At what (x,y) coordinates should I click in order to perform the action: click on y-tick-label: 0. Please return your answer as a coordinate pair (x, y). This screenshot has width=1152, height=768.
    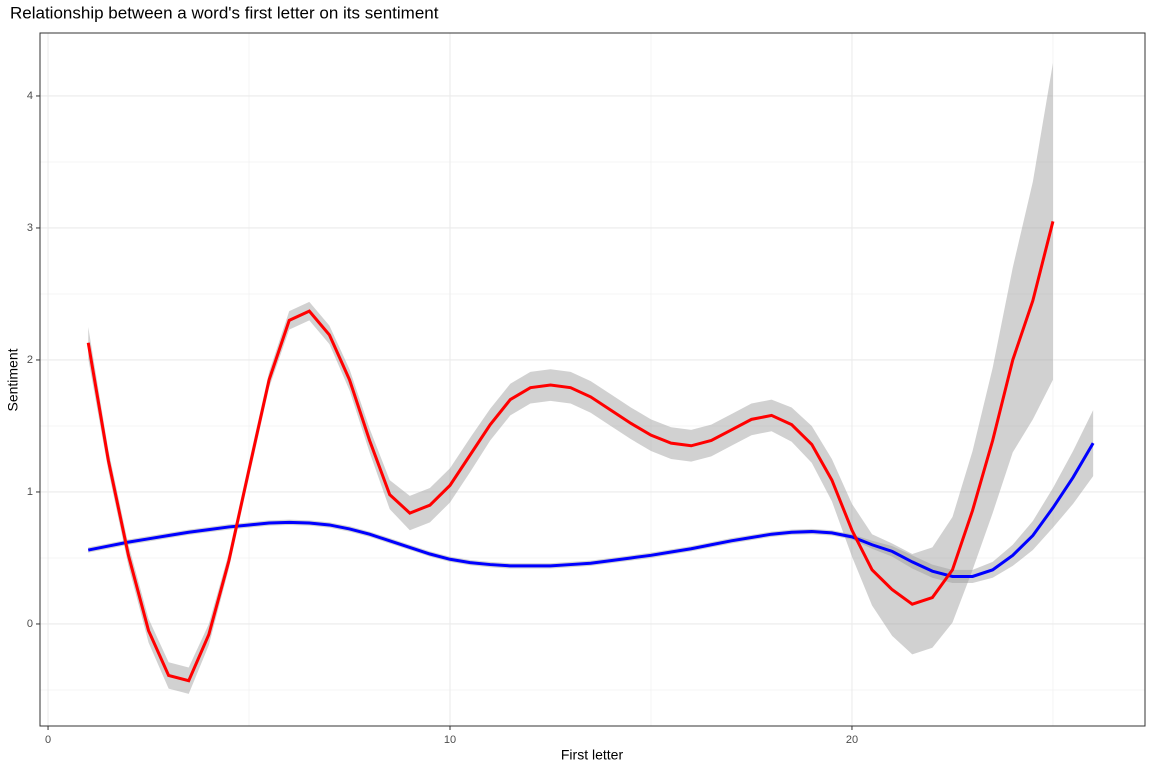
    Looking at the image, I should click on (30, 624).